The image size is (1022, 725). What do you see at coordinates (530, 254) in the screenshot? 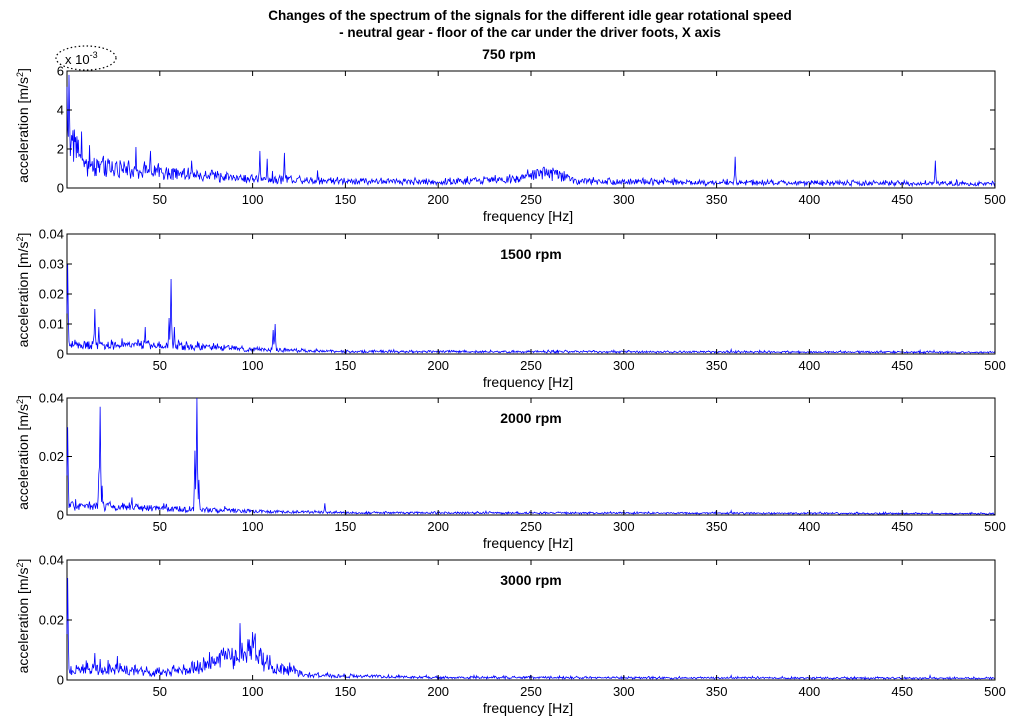
I see `subplot-title: 1500 rpm` at bounding box center [530, 254].